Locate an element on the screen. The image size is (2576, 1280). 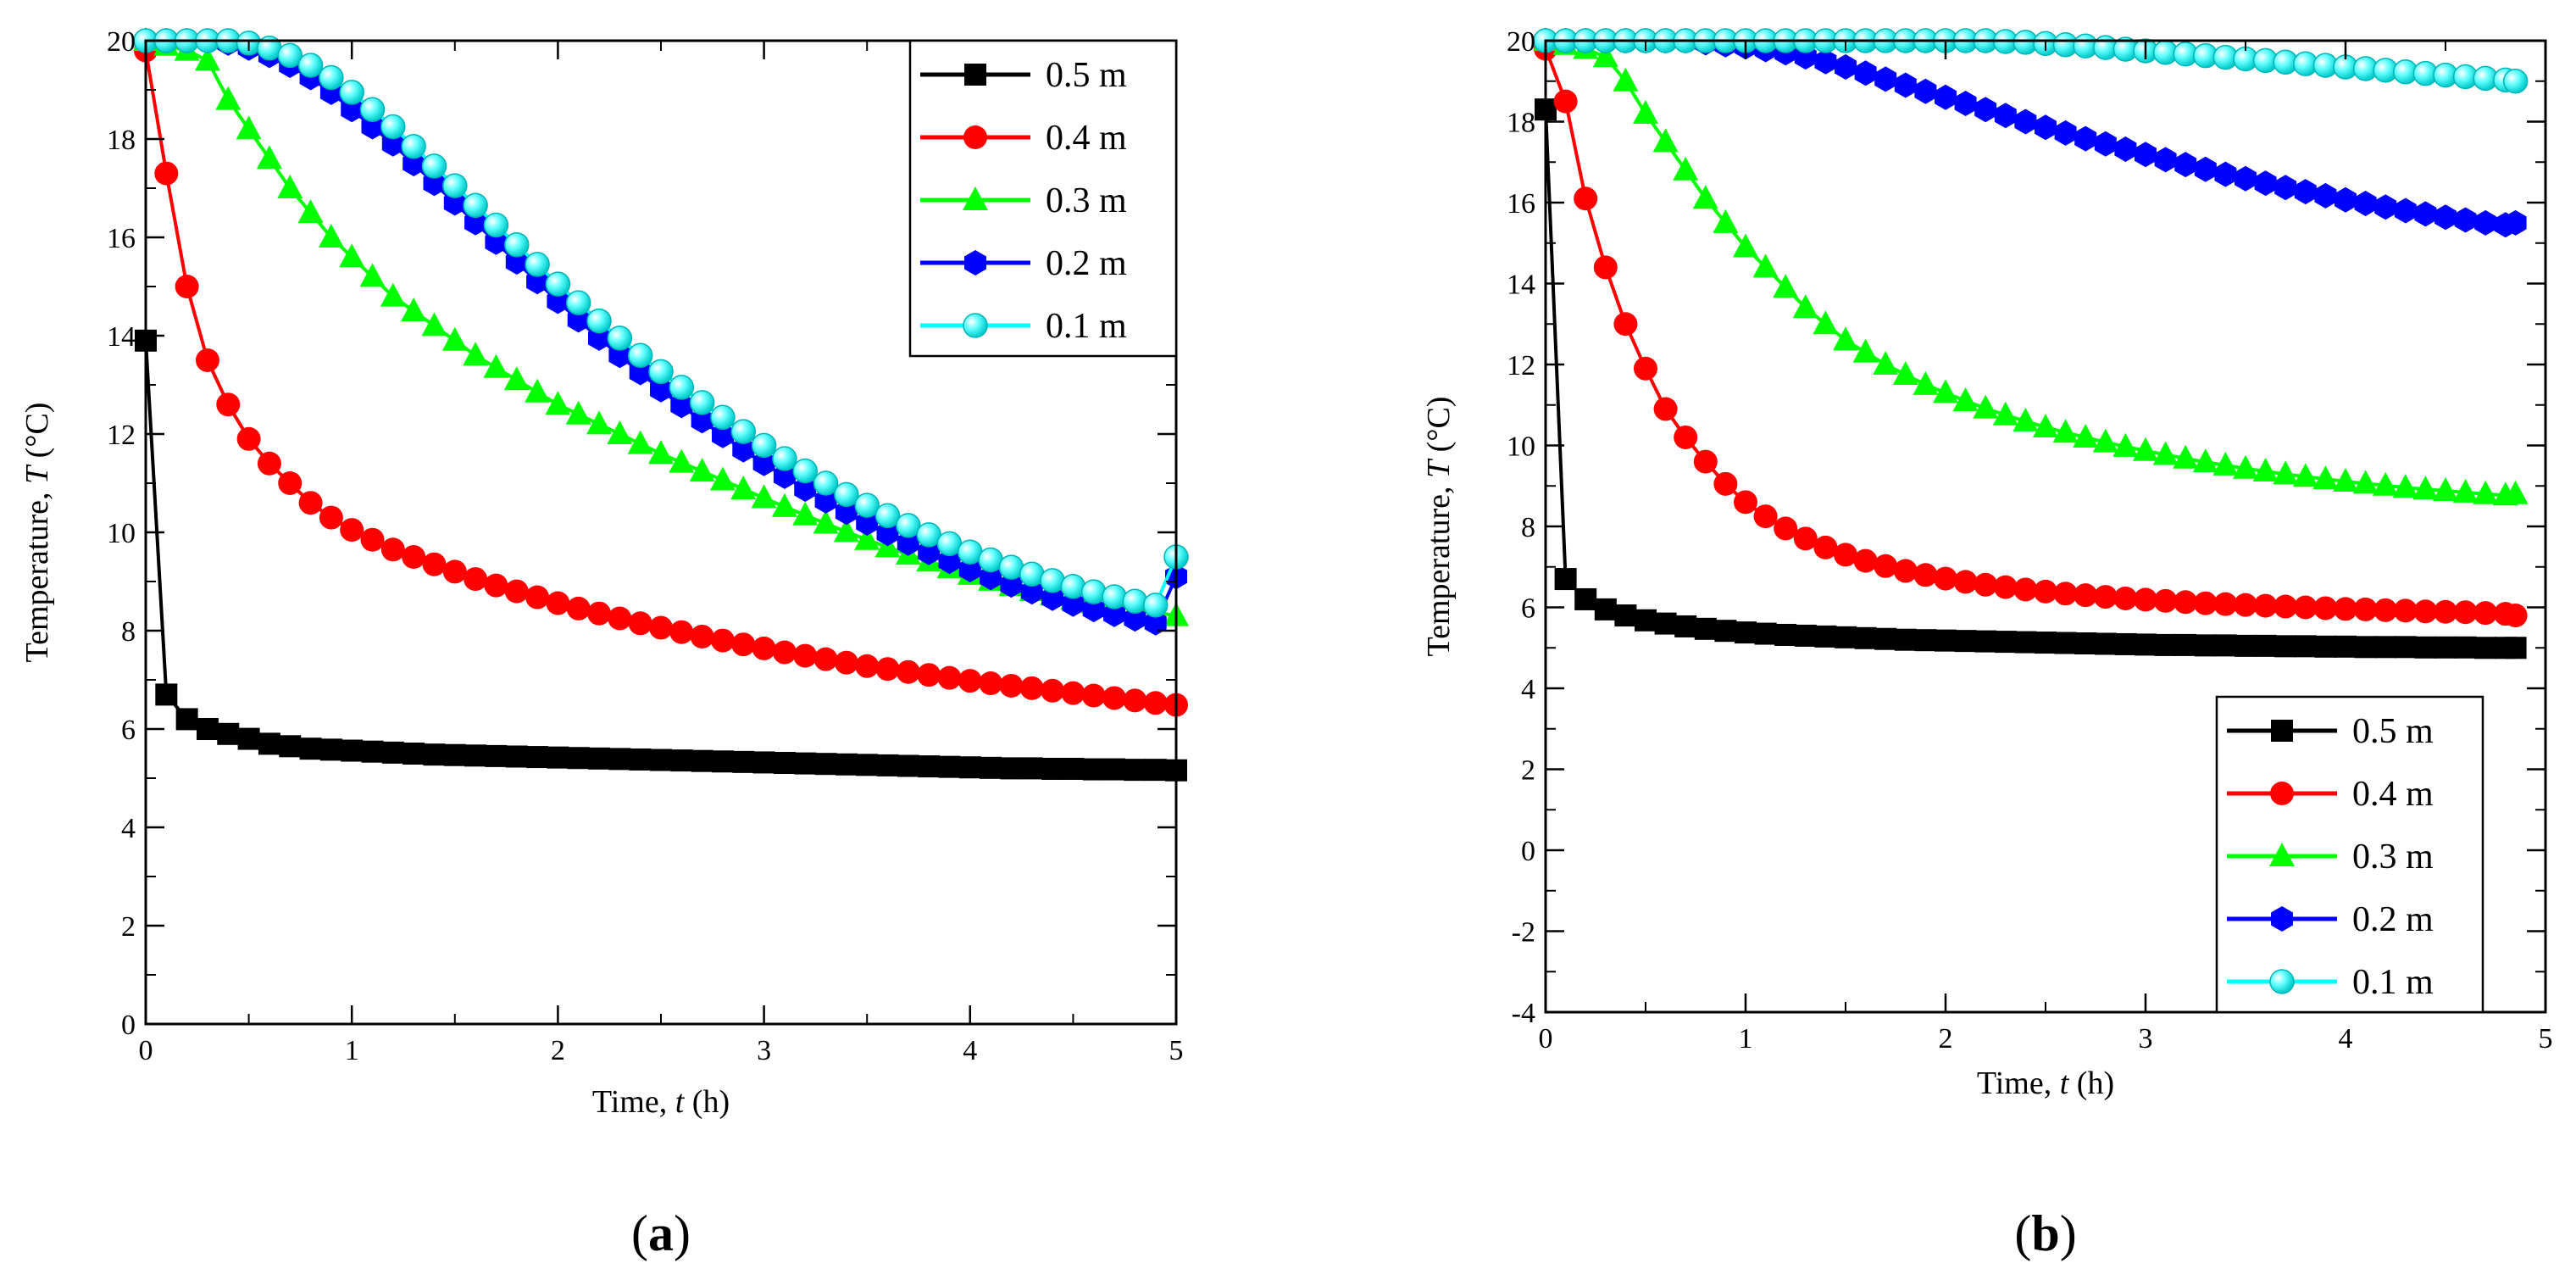
y-tick-label-b-1: -2 is located at coordinates (1523, 933).